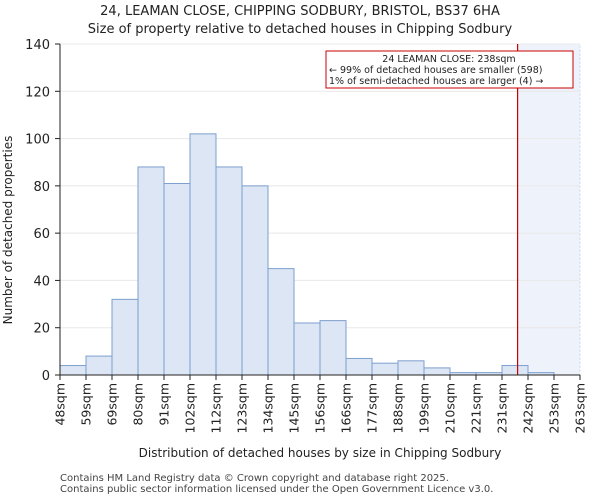 This screenshot has width=600, height=500. Describe the element at coordinates (359, 366) in the screenshot. I see `bar-166sqm` at that location.